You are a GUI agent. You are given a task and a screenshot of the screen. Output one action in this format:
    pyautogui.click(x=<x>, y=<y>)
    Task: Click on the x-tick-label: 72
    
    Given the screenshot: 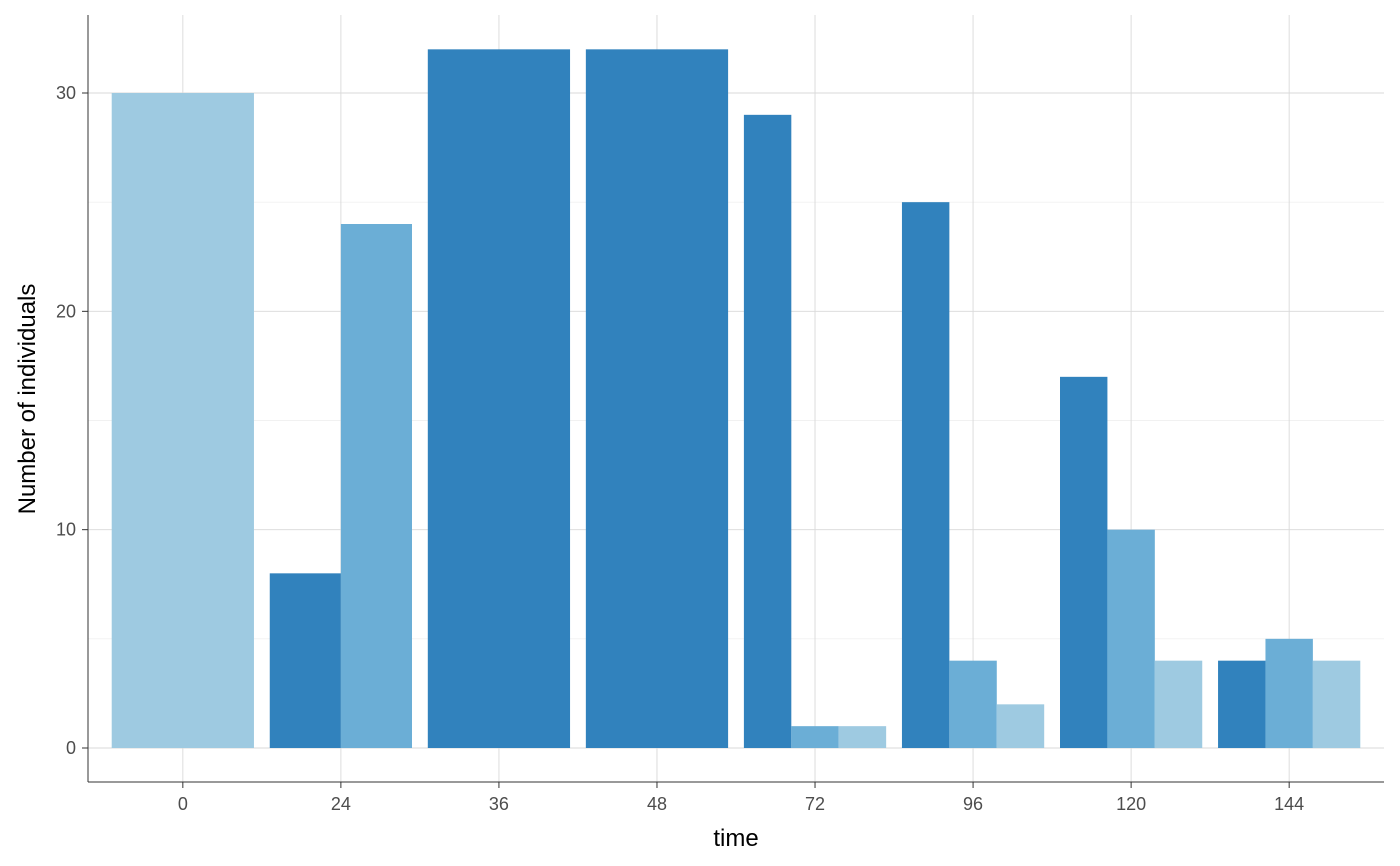 What is the action you would take?
    pyautogui.click(x=815, y=804)
    